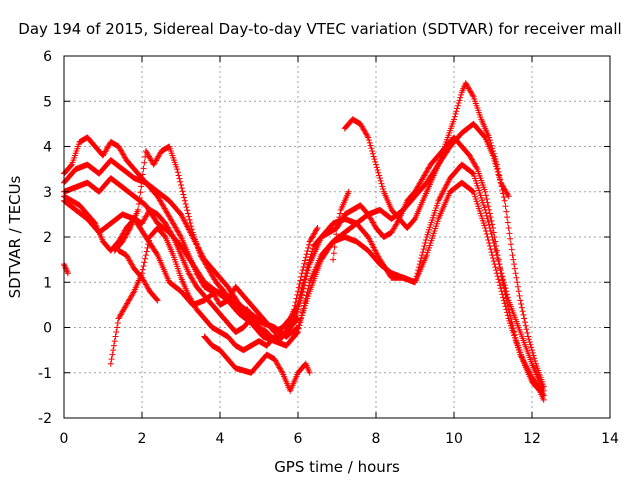 Image resolution: width=640 pixels, height=480 pixels. I want to click on x-tick-label: 6, so click(298, 439).